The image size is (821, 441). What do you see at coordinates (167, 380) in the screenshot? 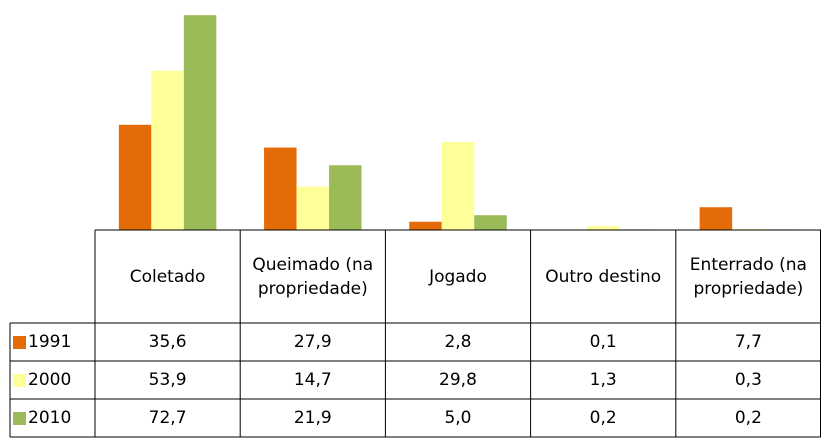
I see `value-label: 53,9` at bounding box center [167, 380].